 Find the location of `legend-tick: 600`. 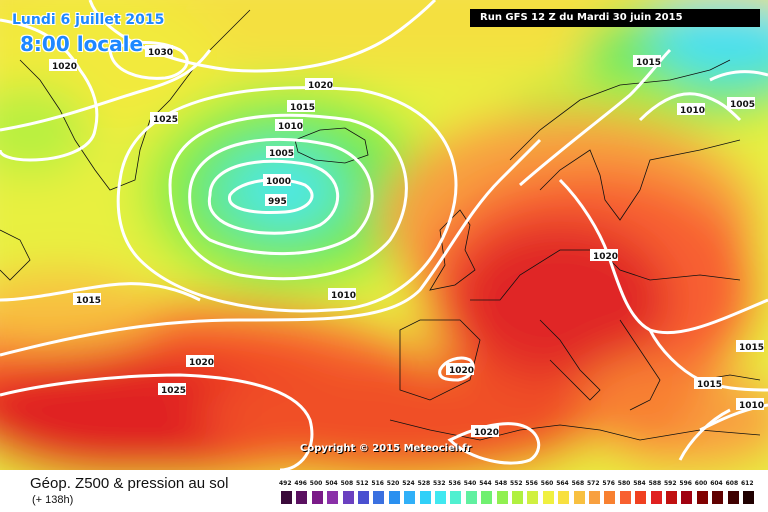

legend-tick: 600 is located at coordinates (701, 483).